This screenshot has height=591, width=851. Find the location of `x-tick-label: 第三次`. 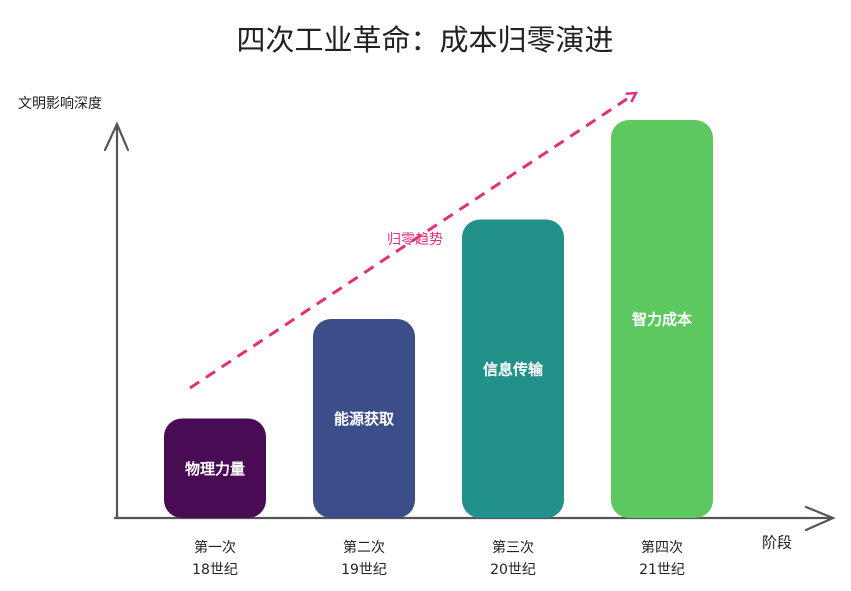

x-tick-label: 第三次 is located at coordinates (513, 547).